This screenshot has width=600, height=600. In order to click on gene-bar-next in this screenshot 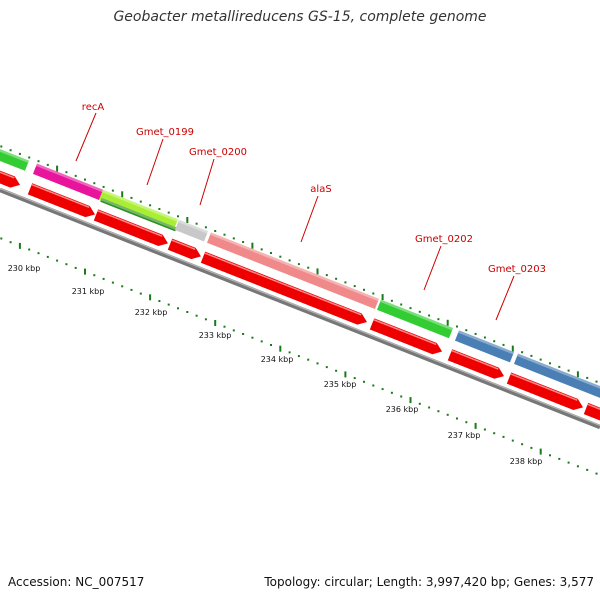, I will do `click(556, 377)`.